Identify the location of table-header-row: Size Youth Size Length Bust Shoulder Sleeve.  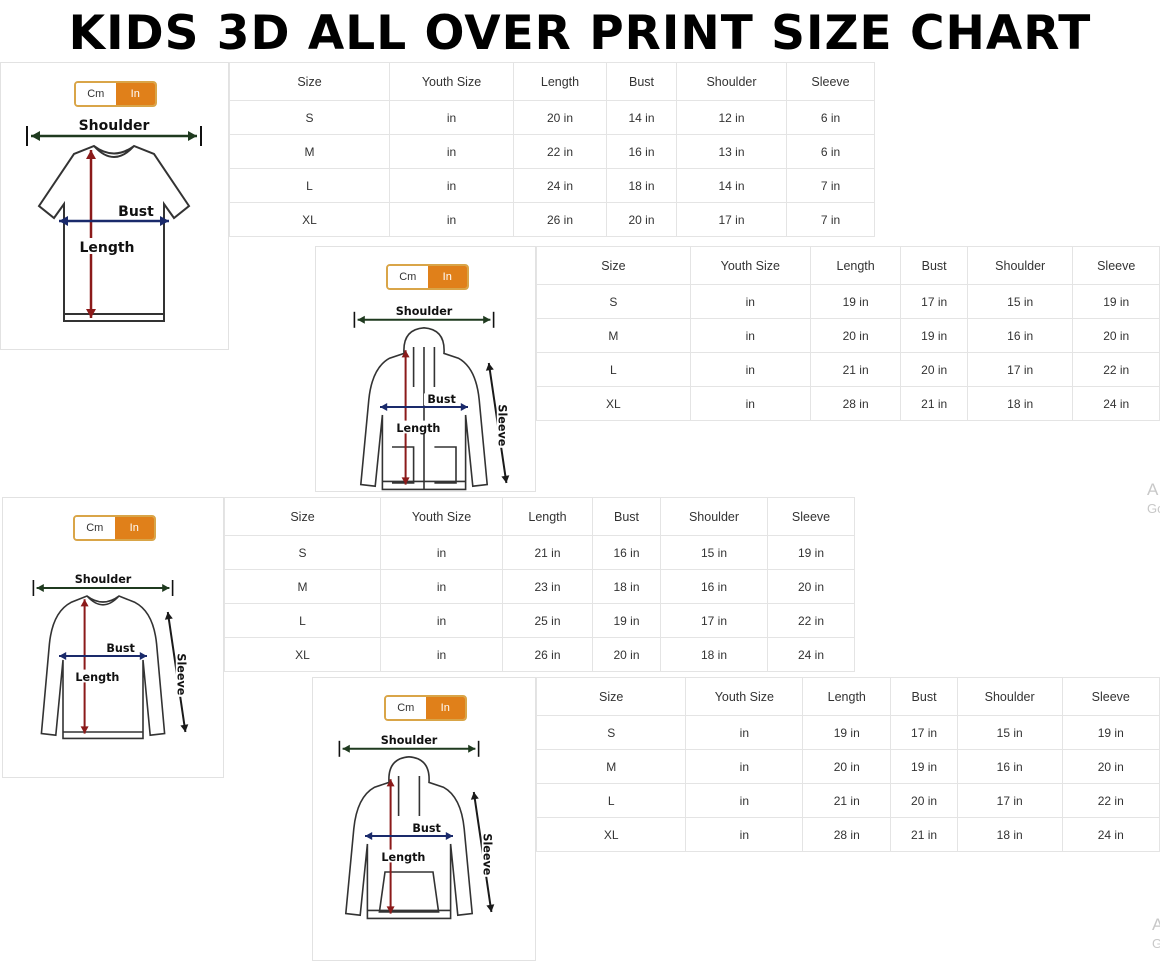
(847, 696).